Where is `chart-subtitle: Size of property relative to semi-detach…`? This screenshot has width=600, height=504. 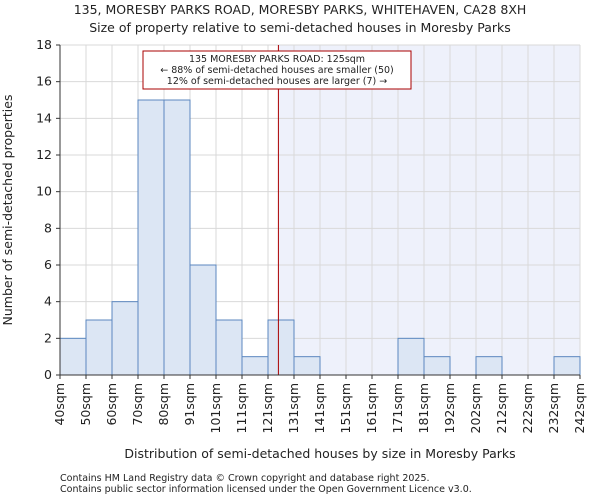 chart-subtitle: Size of property relative to semi-detach… is located at coordinates (300, 27).